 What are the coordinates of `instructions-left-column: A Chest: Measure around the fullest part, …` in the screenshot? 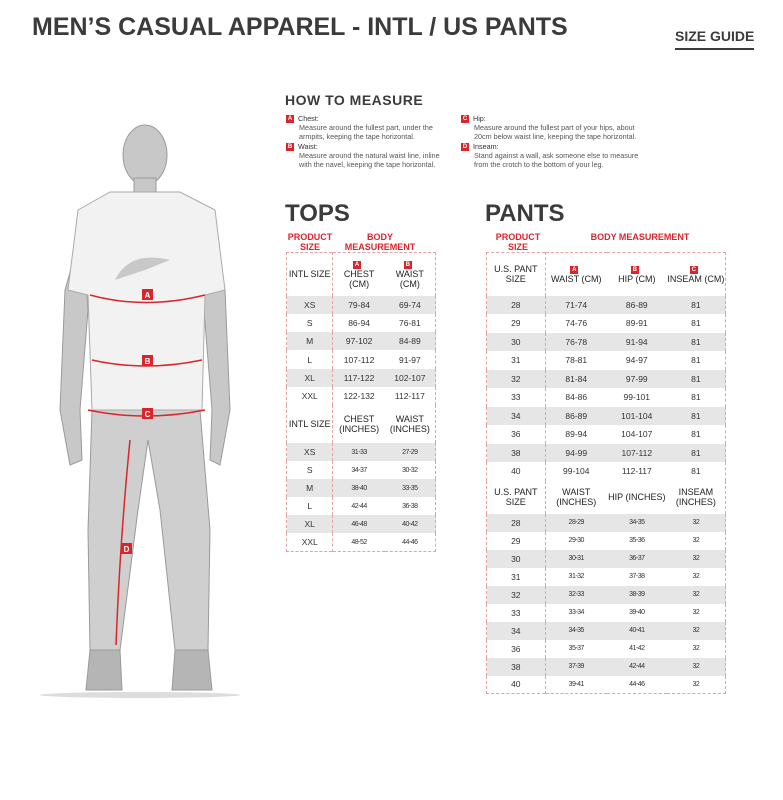 It's located at (368, 141).